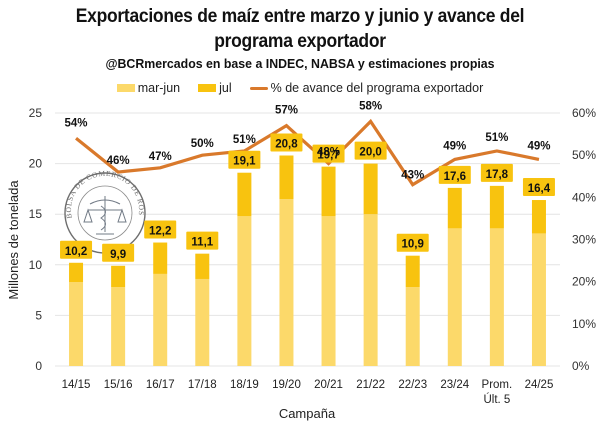  What do you see at coordinates (286, 145) in the screenshot?
I see `total-label: 20,8` at bounding box center [286, 145].